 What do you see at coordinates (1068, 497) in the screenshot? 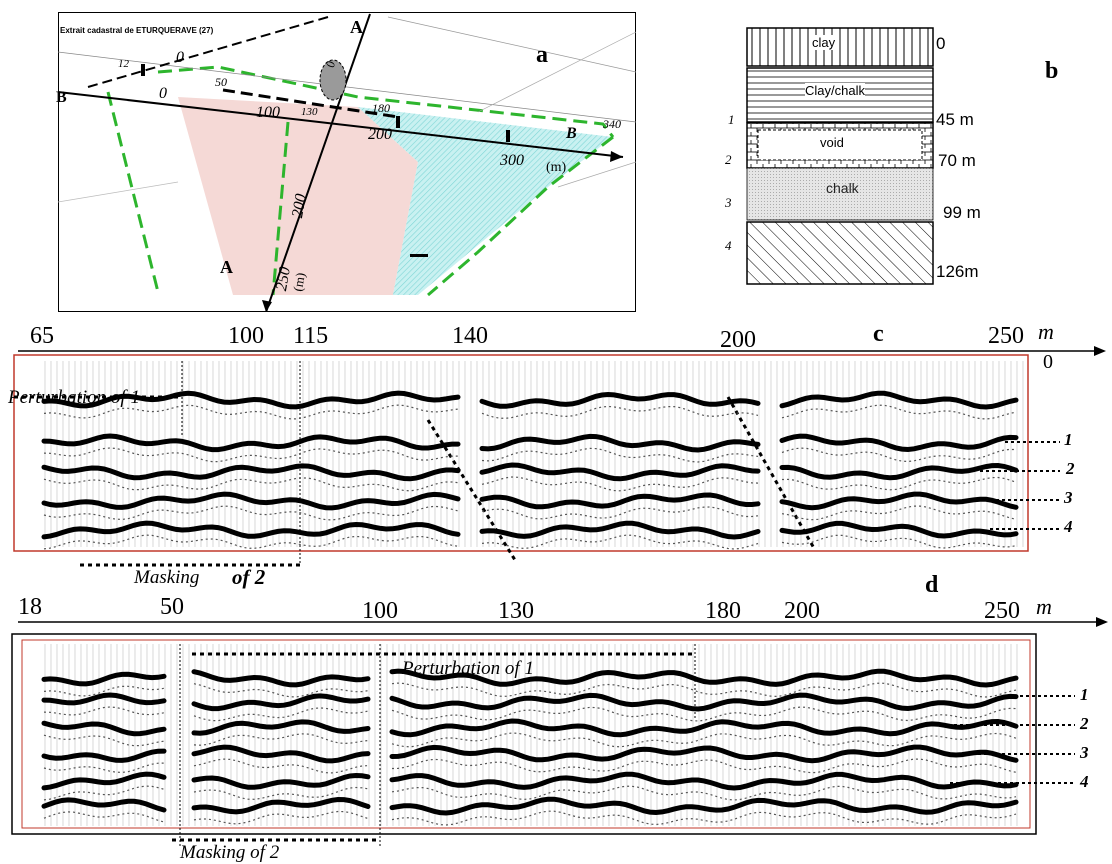
I see `c-reflector-3: 3` at bounding box center [1068, 497].